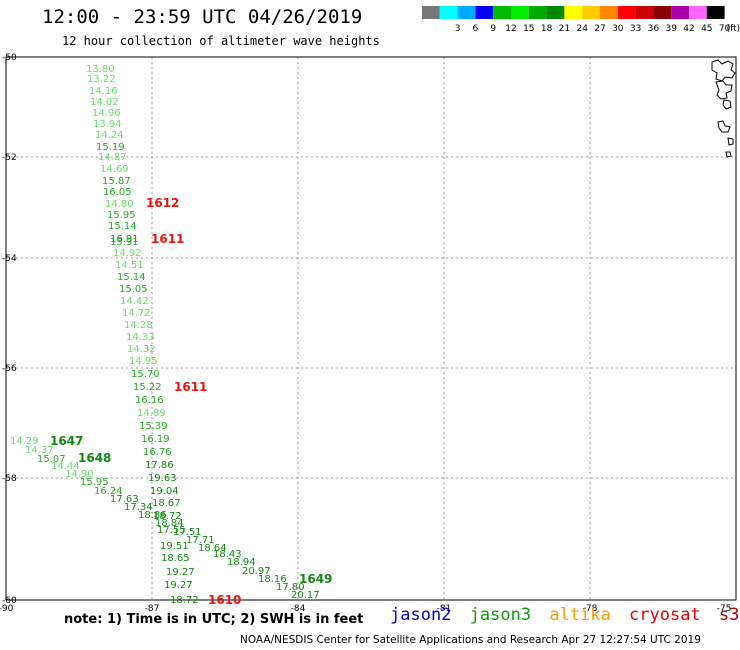 The width and height of the screenshot is (740, 650). What do you see at coordinates (149, 400) in the screenshot?
I see `wave-height-label: 16.16` at bounding box center [149, 400].